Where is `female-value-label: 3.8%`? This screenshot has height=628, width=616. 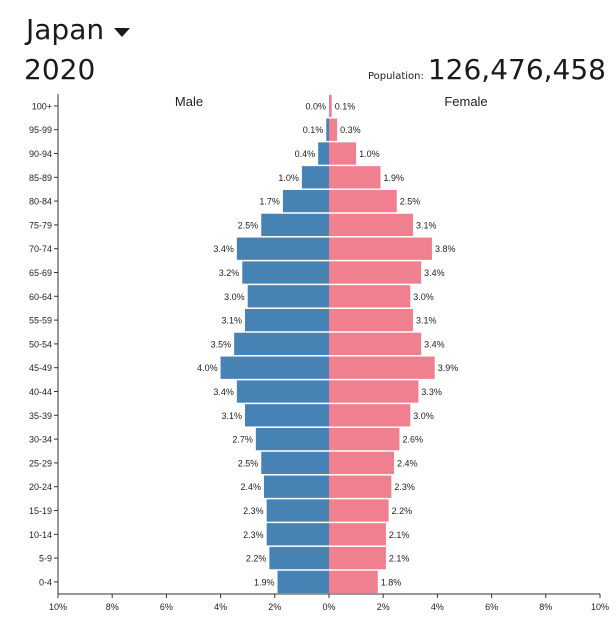 female-value-label: 3.8% is located at coordinates (445, 249).